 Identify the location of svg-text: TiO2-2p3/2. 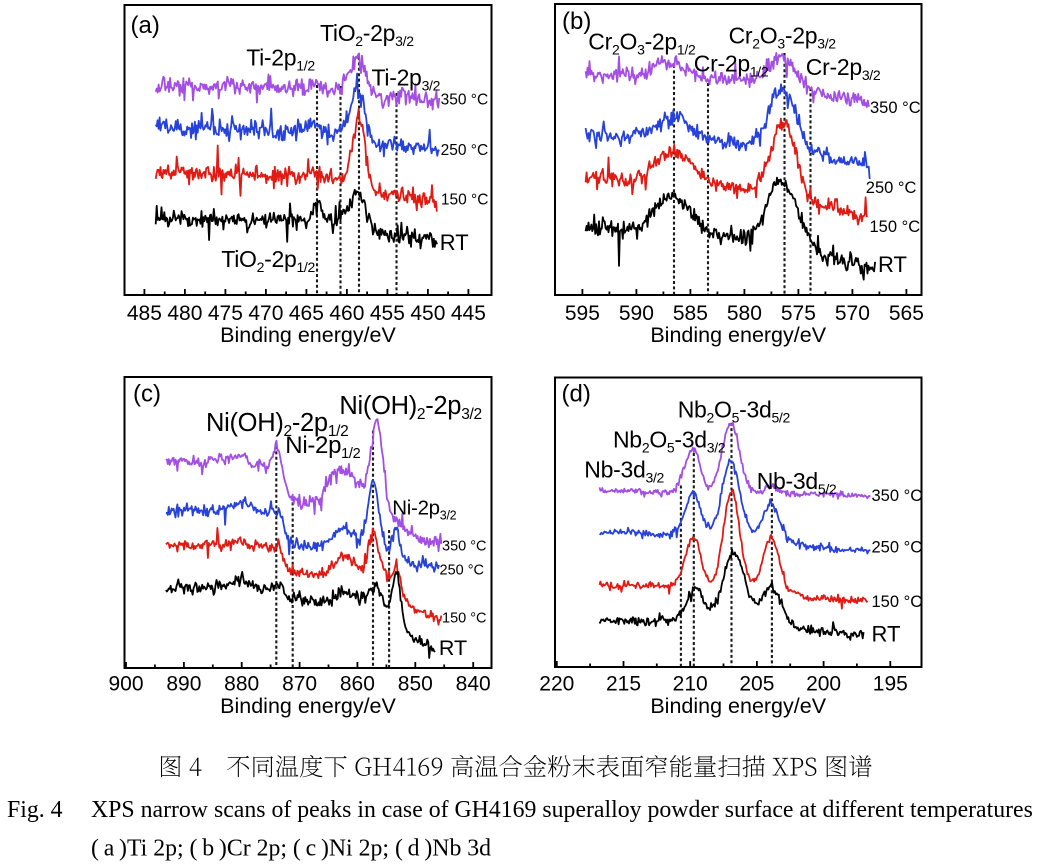
(367, 34).